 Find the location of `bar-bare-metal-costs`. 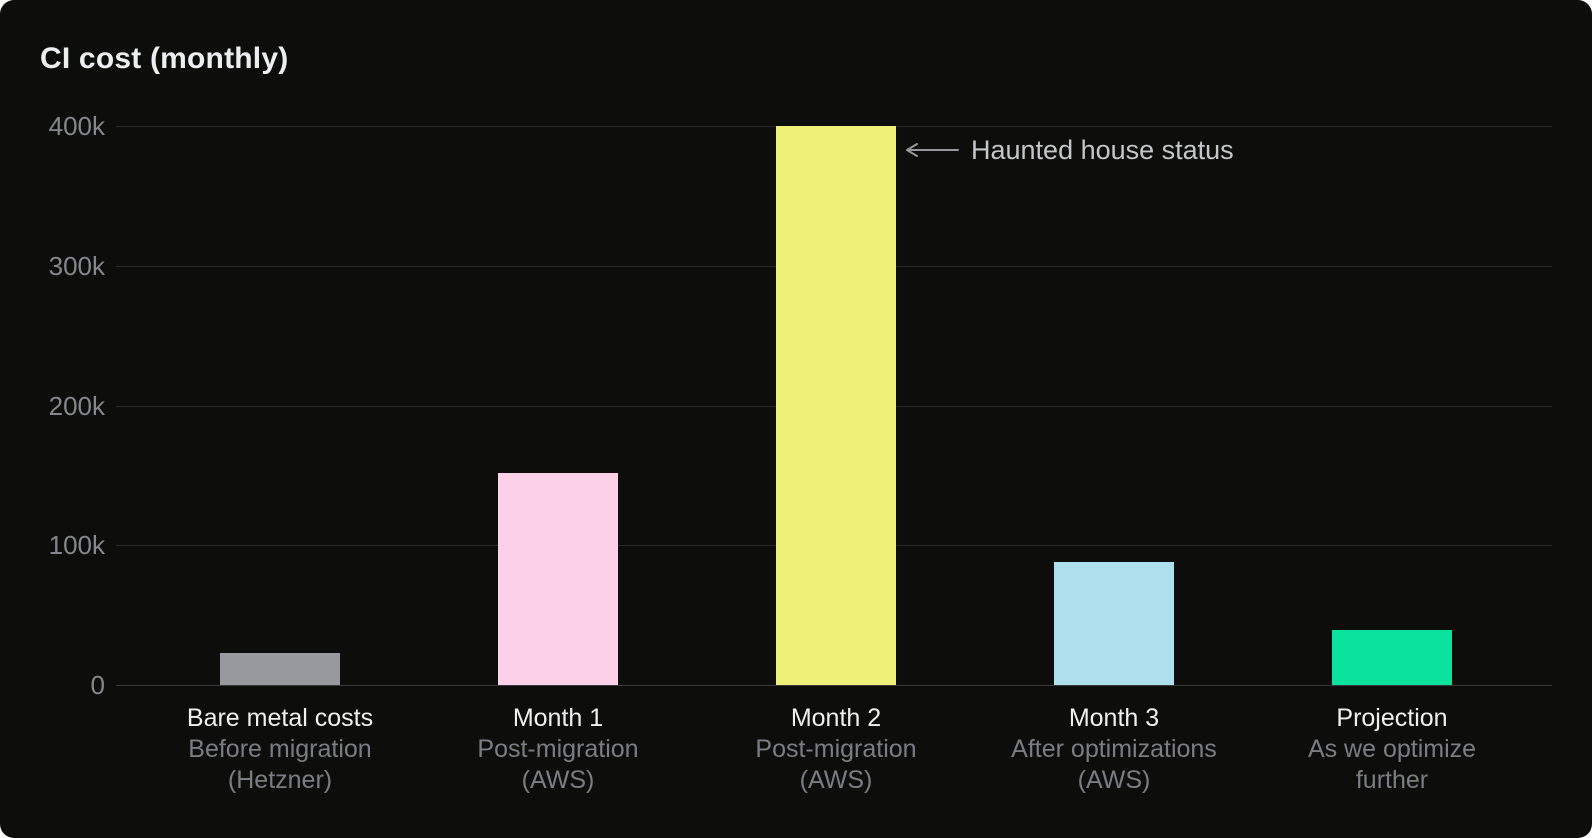

bar-bare-metal-costs is located at coordinates (280, 668).